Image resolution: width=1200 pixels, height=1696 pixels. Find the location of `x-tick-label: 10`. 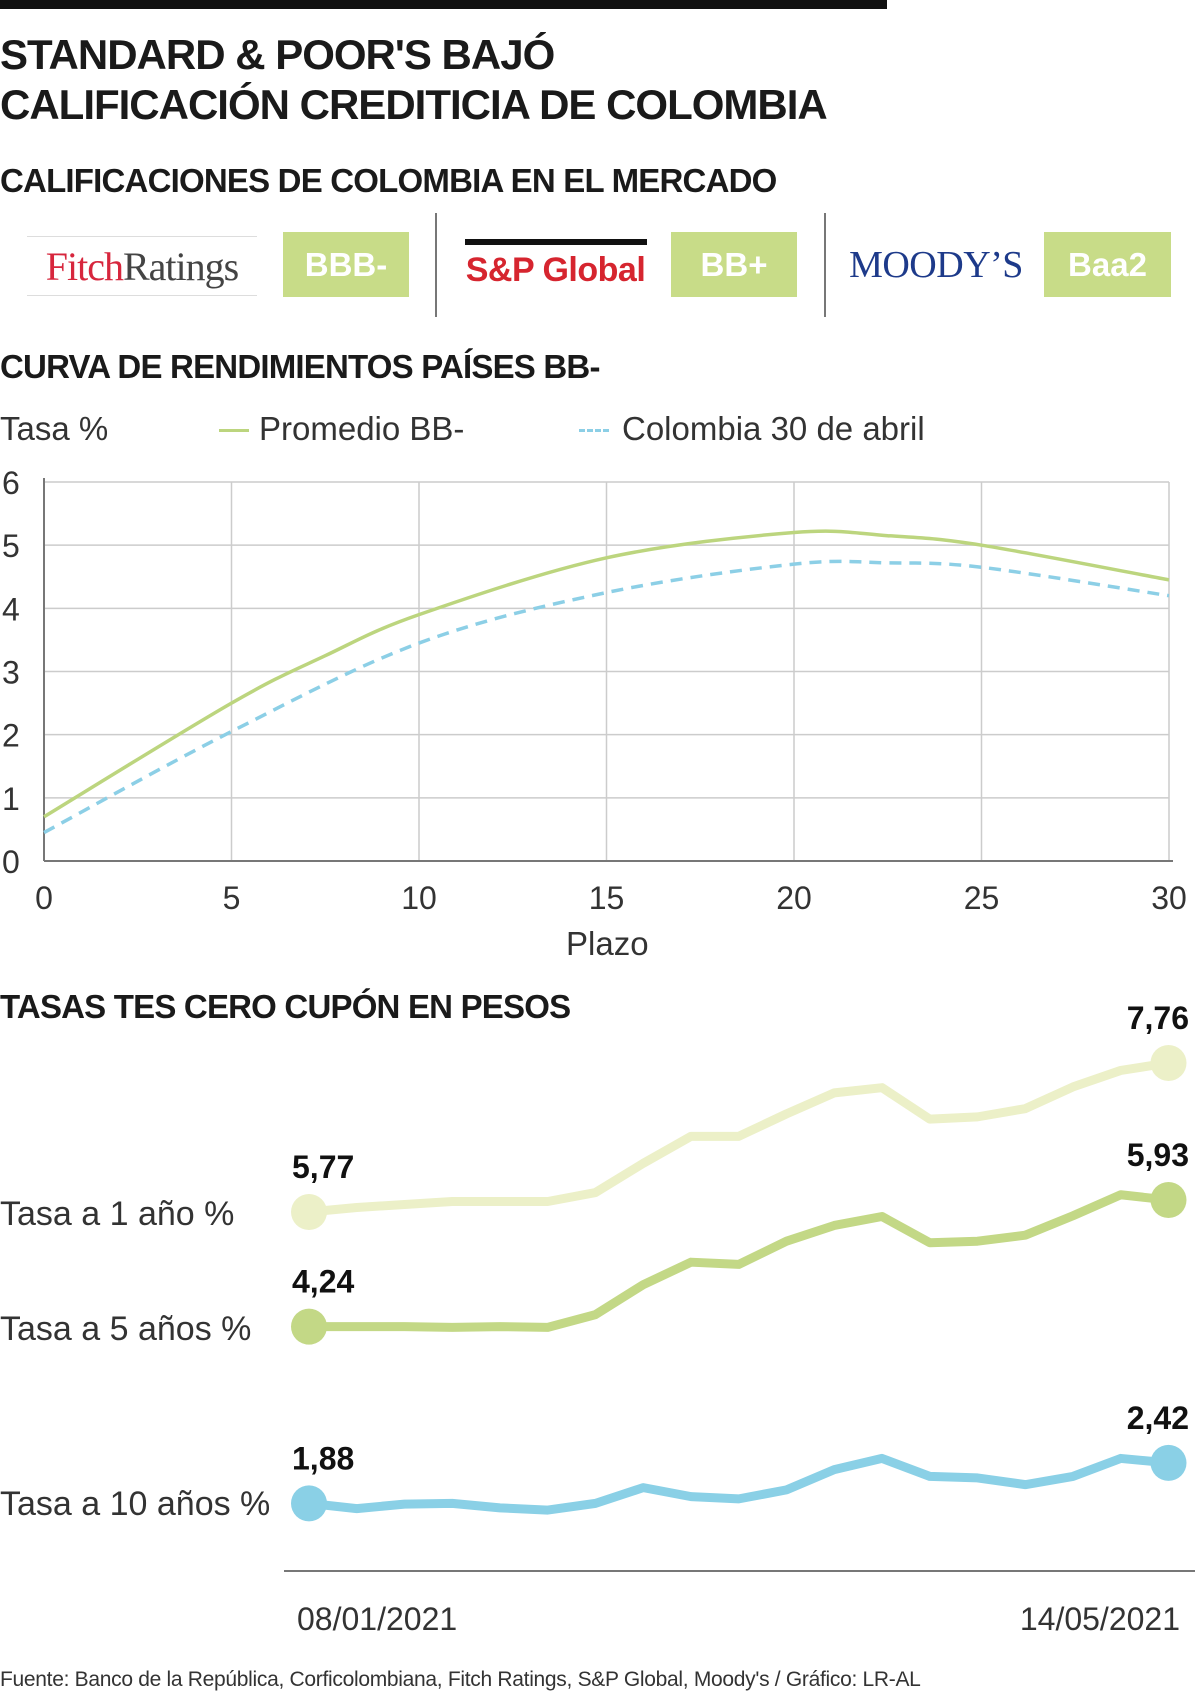

x-tick-label: 10 is located at coordinates (419, 898).